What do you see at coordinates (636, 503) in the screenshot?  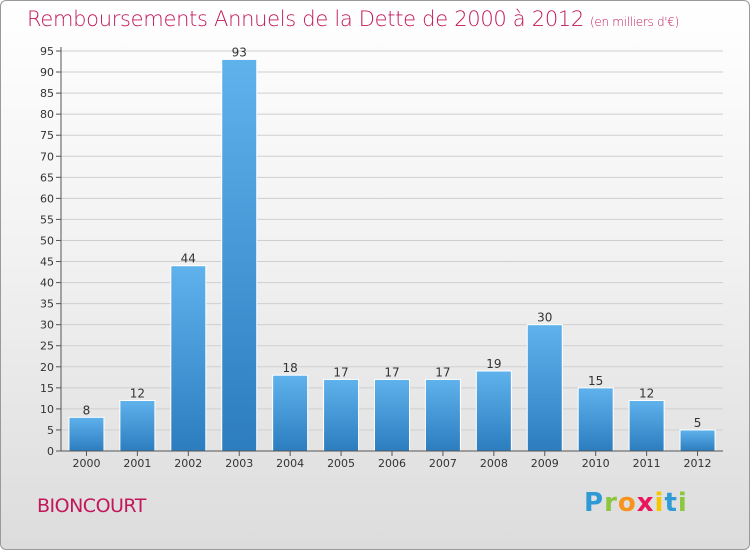 I see `proxiti-logo: Proxiti` at bounding box center [636, 503].